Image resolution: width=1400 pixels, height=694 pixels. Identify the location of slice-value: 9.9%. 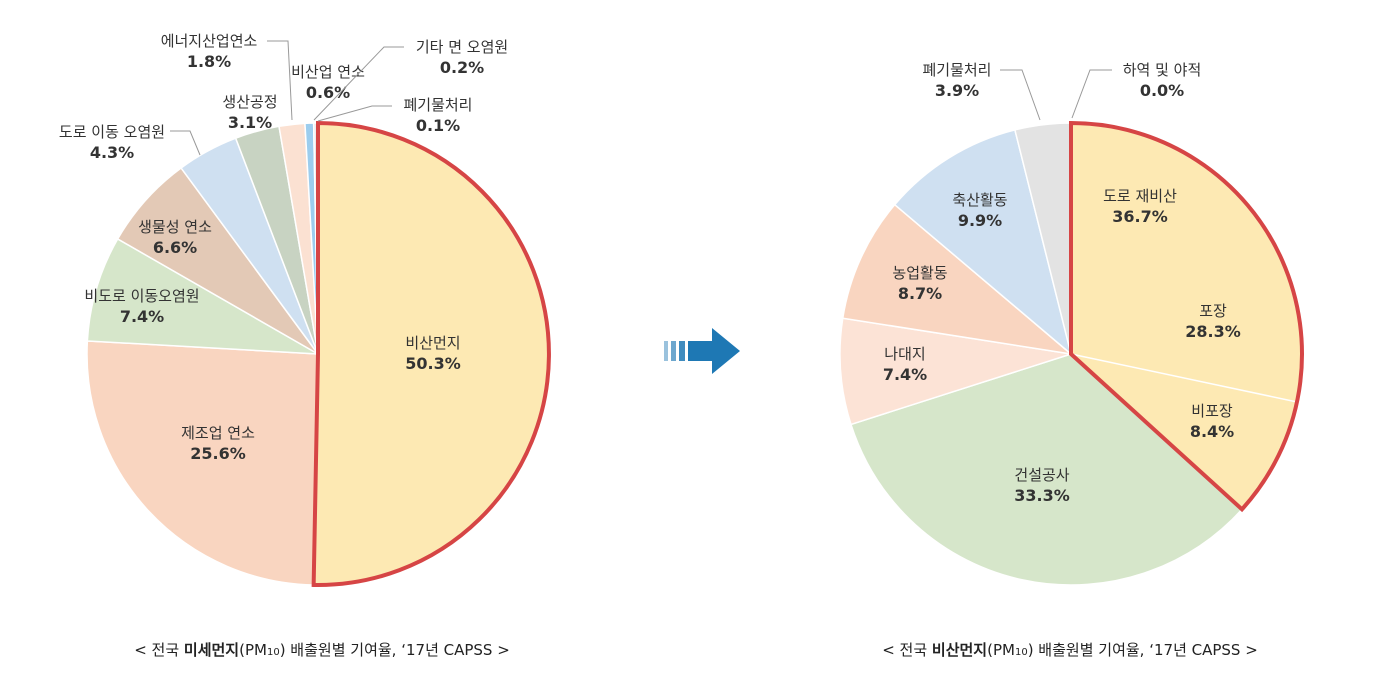
(980, 220).